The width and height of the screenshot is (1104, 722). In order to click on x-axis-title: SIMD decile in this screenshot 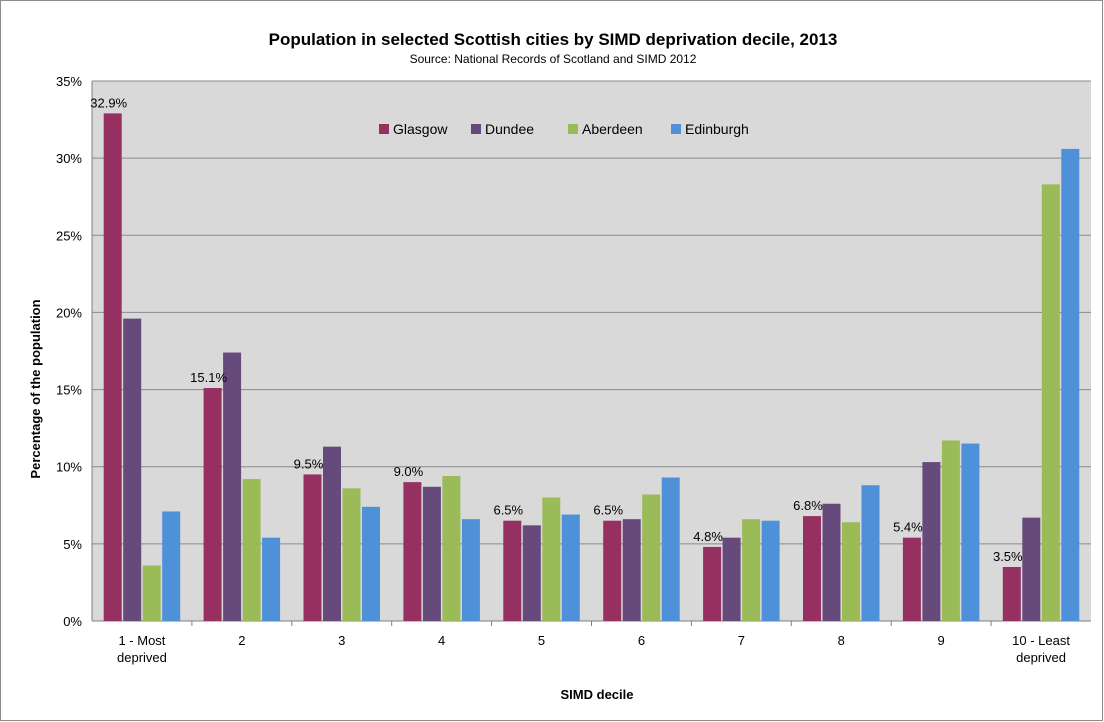, I will do `click(597, 694)`.